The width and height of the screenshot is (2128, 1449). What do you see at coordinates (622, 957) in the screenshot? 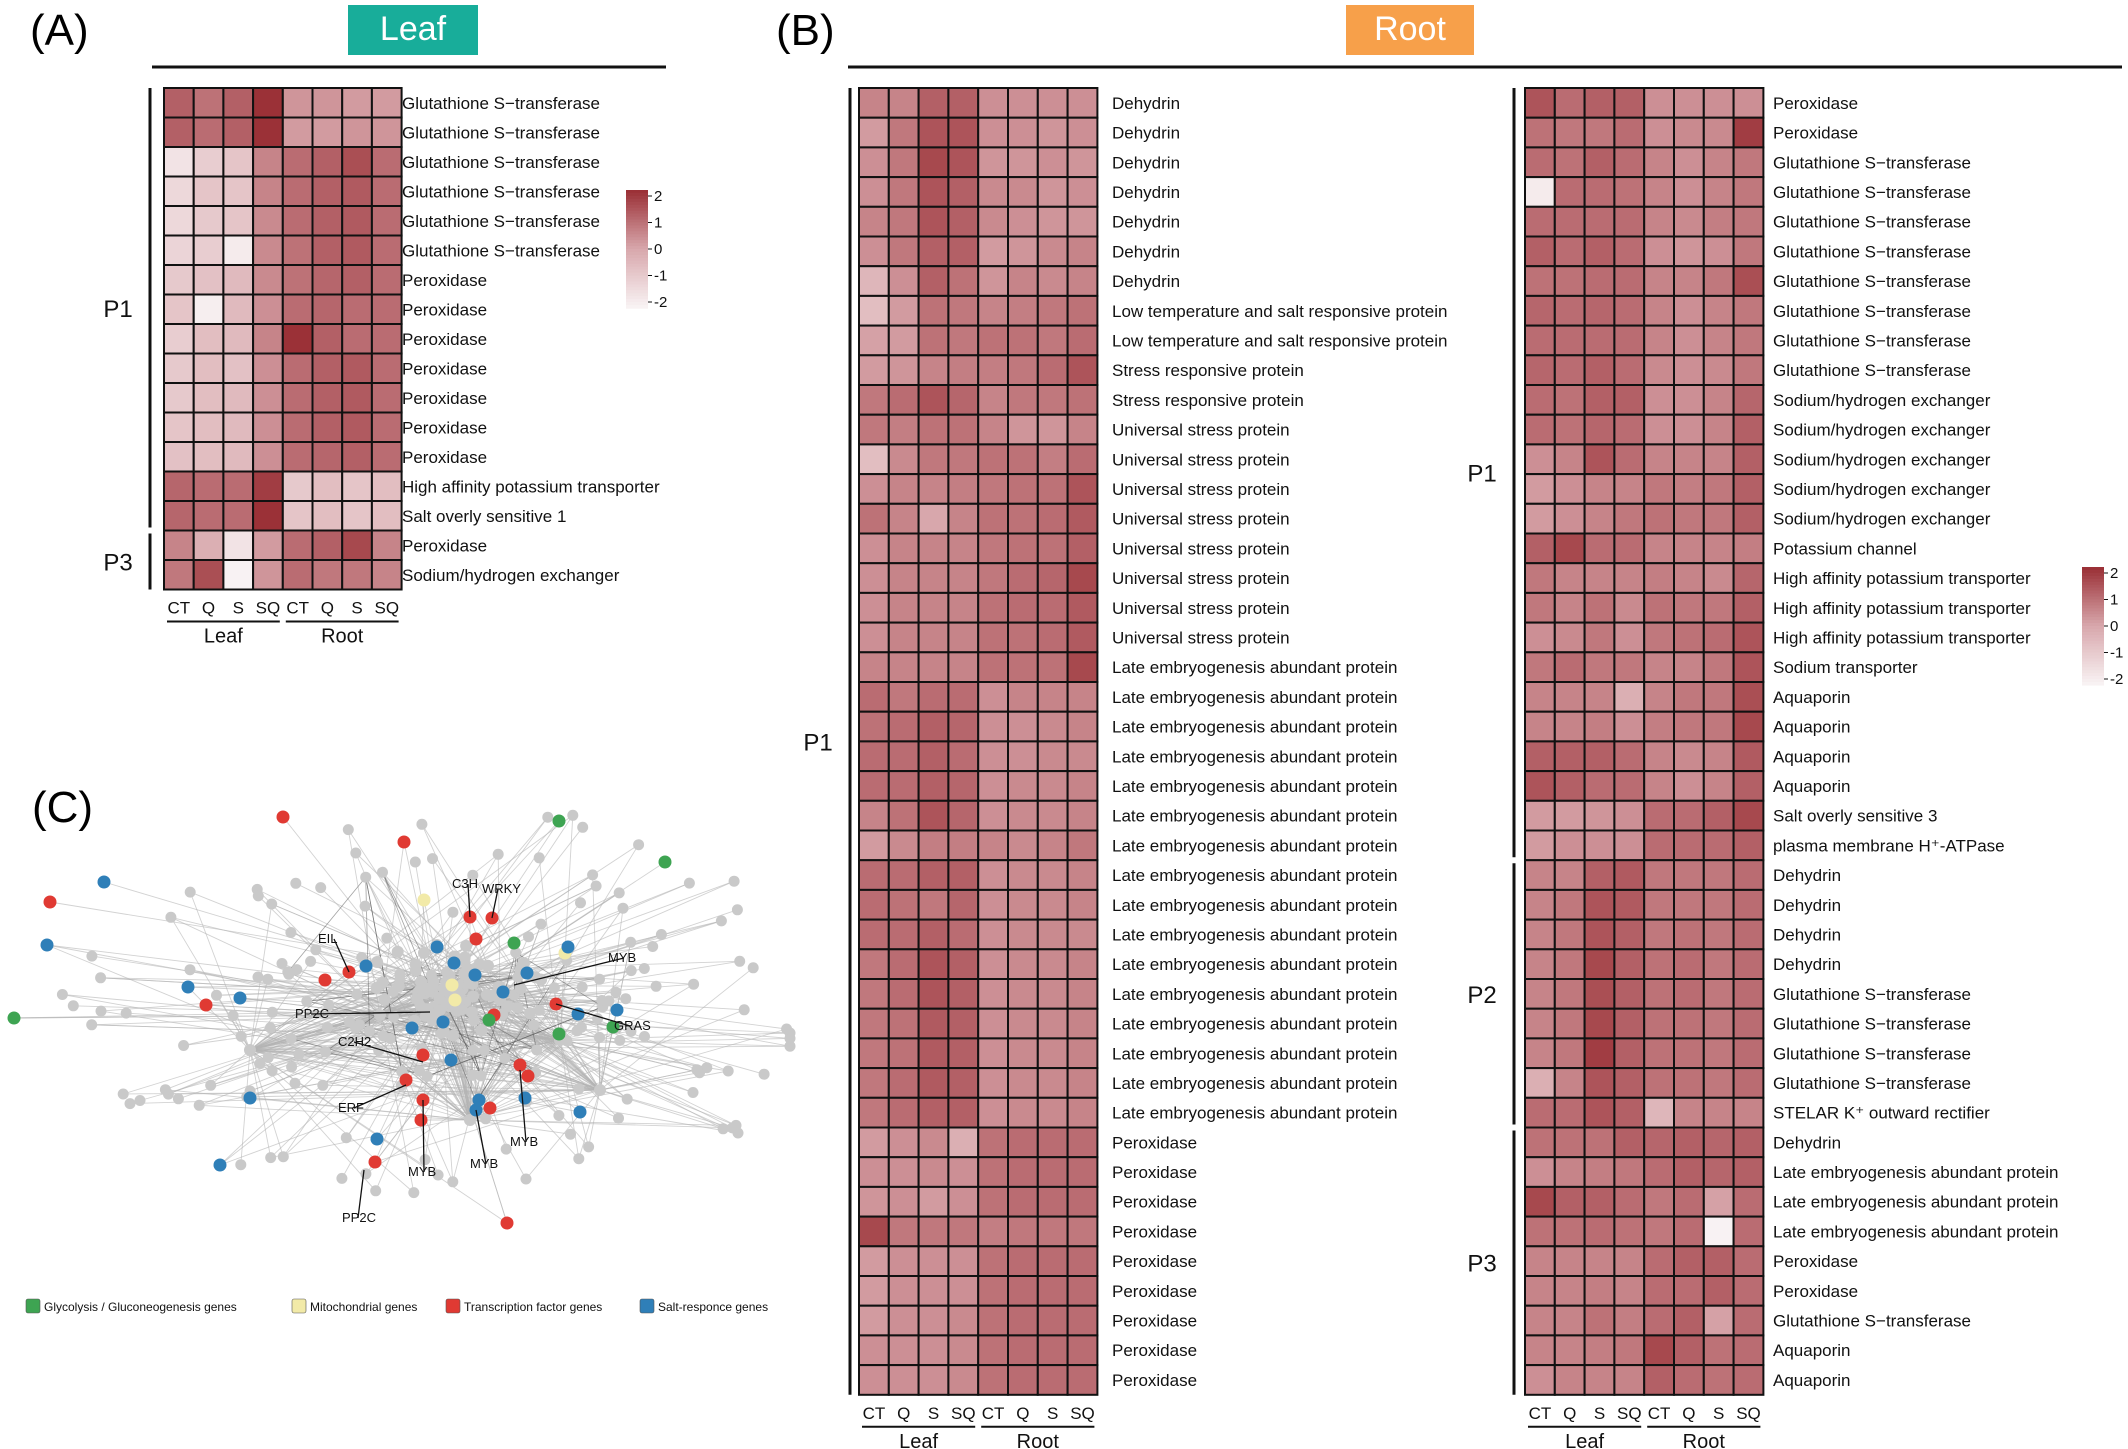
I see `gene-label: MYB` at bounding box center [622, 957].